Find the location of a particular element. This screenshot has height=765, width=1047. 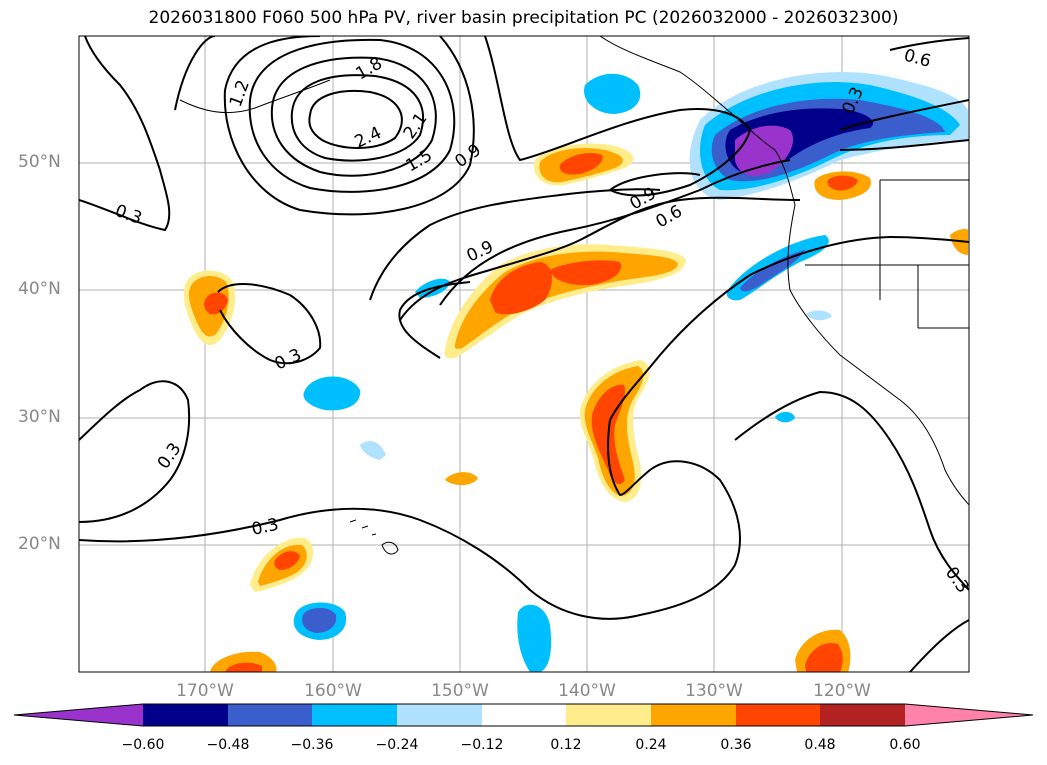

colorbar-outline is located at coordinates (523, 715).